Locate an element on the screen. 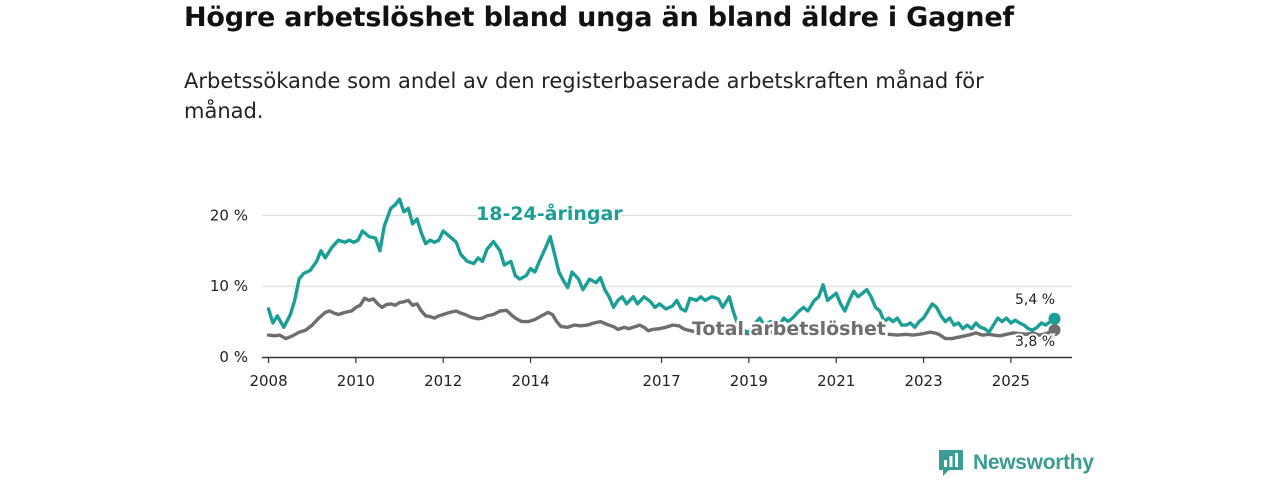 The height and width of the screenshot is (480, 1280). youth-end-point is located at coordinates (1054, 318).